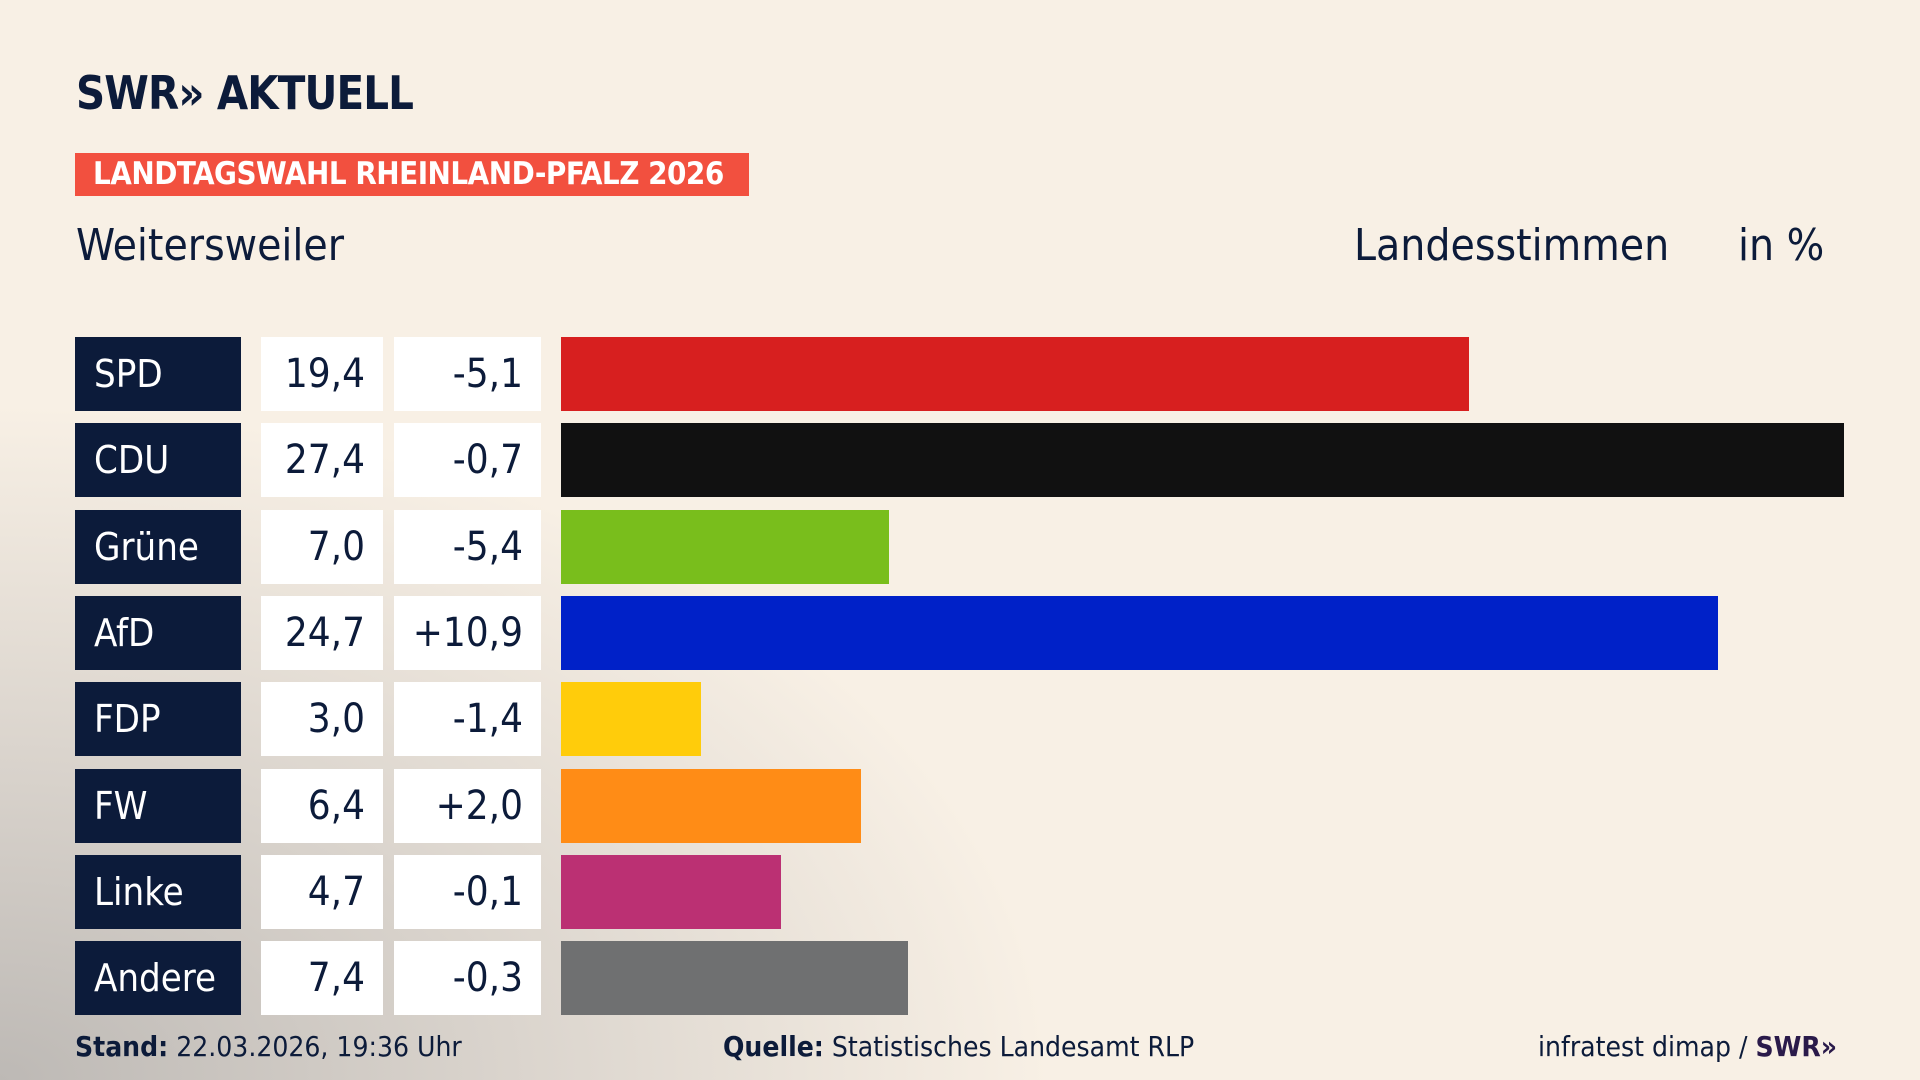  I want to click on party-label: Andere, so click(158, 978).